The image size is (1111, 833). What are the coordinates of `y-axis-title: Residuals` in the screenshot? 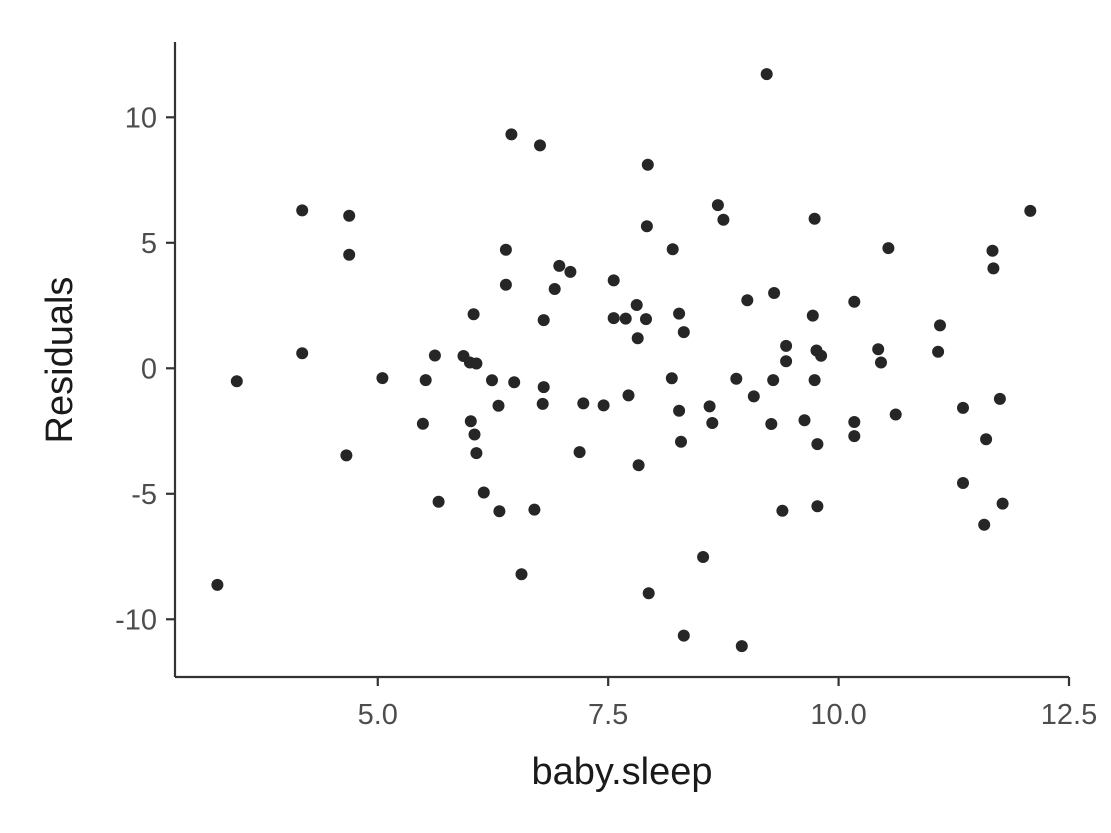 It's located at (60, 360).